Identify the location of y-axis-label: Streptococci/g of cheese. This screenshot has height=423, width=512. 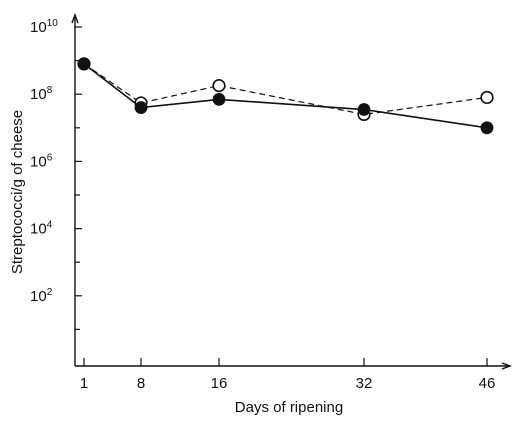
(17, 192).